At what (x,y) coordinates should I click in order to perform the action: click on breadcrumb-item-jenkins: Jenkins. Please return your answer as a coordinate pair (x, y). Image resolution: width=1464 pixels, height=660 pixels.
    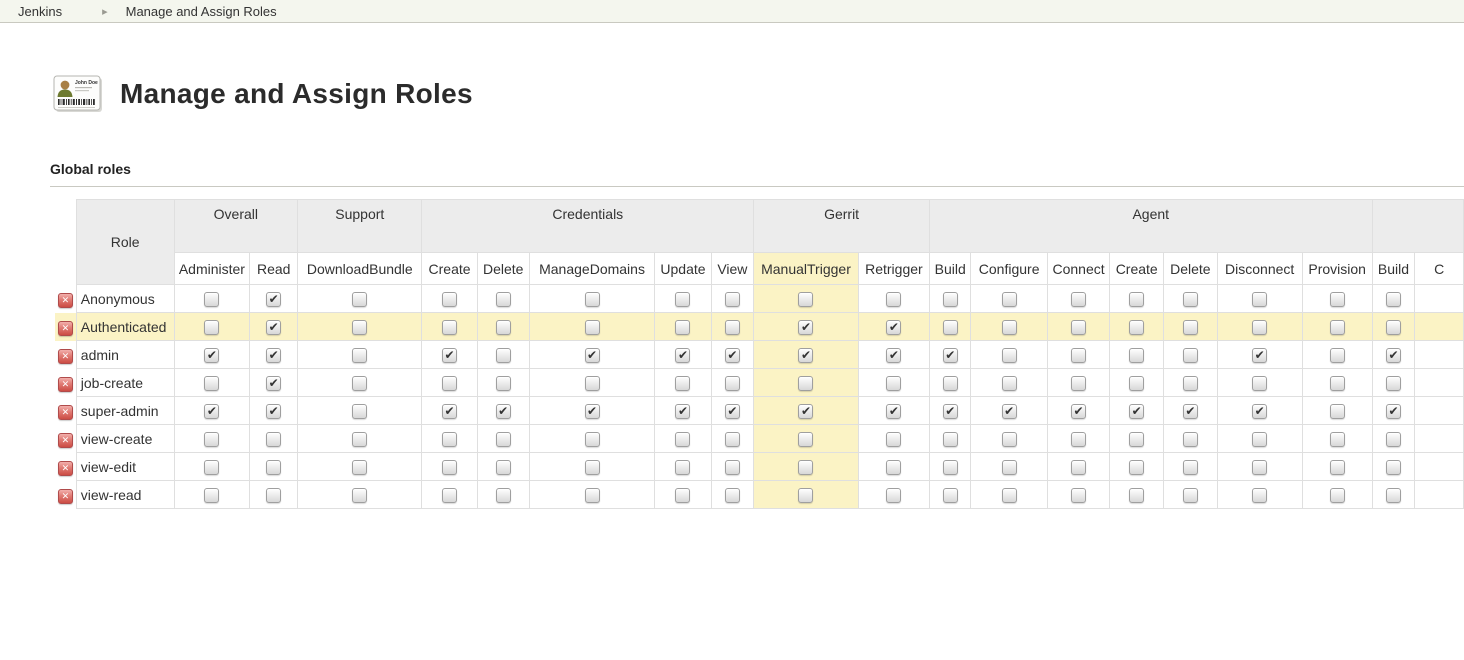
    Looking at the image, I should click on (40, 11).